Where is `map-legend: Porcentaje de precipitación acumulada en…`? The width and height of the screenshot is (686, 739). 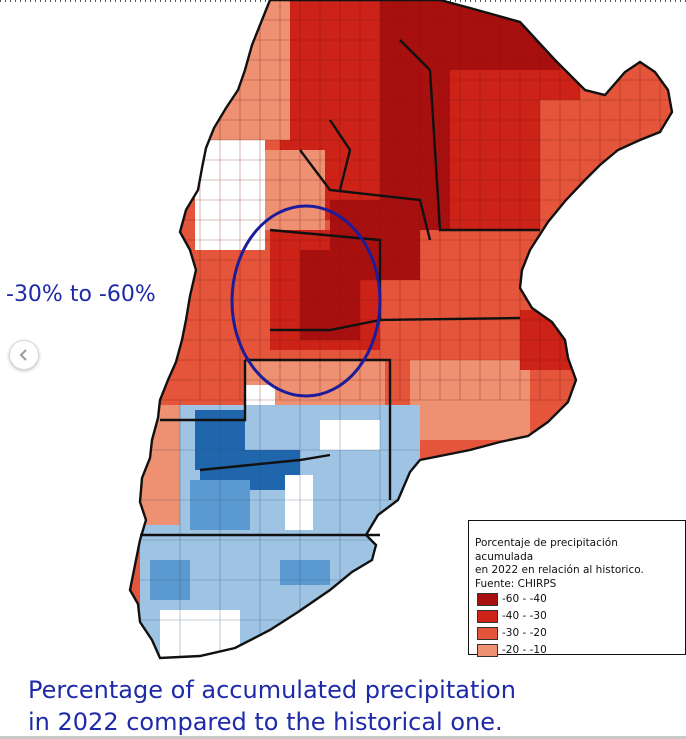
map-legend: Porcentaje de precipitación acumulada en… is located at coordinates (577, 588).